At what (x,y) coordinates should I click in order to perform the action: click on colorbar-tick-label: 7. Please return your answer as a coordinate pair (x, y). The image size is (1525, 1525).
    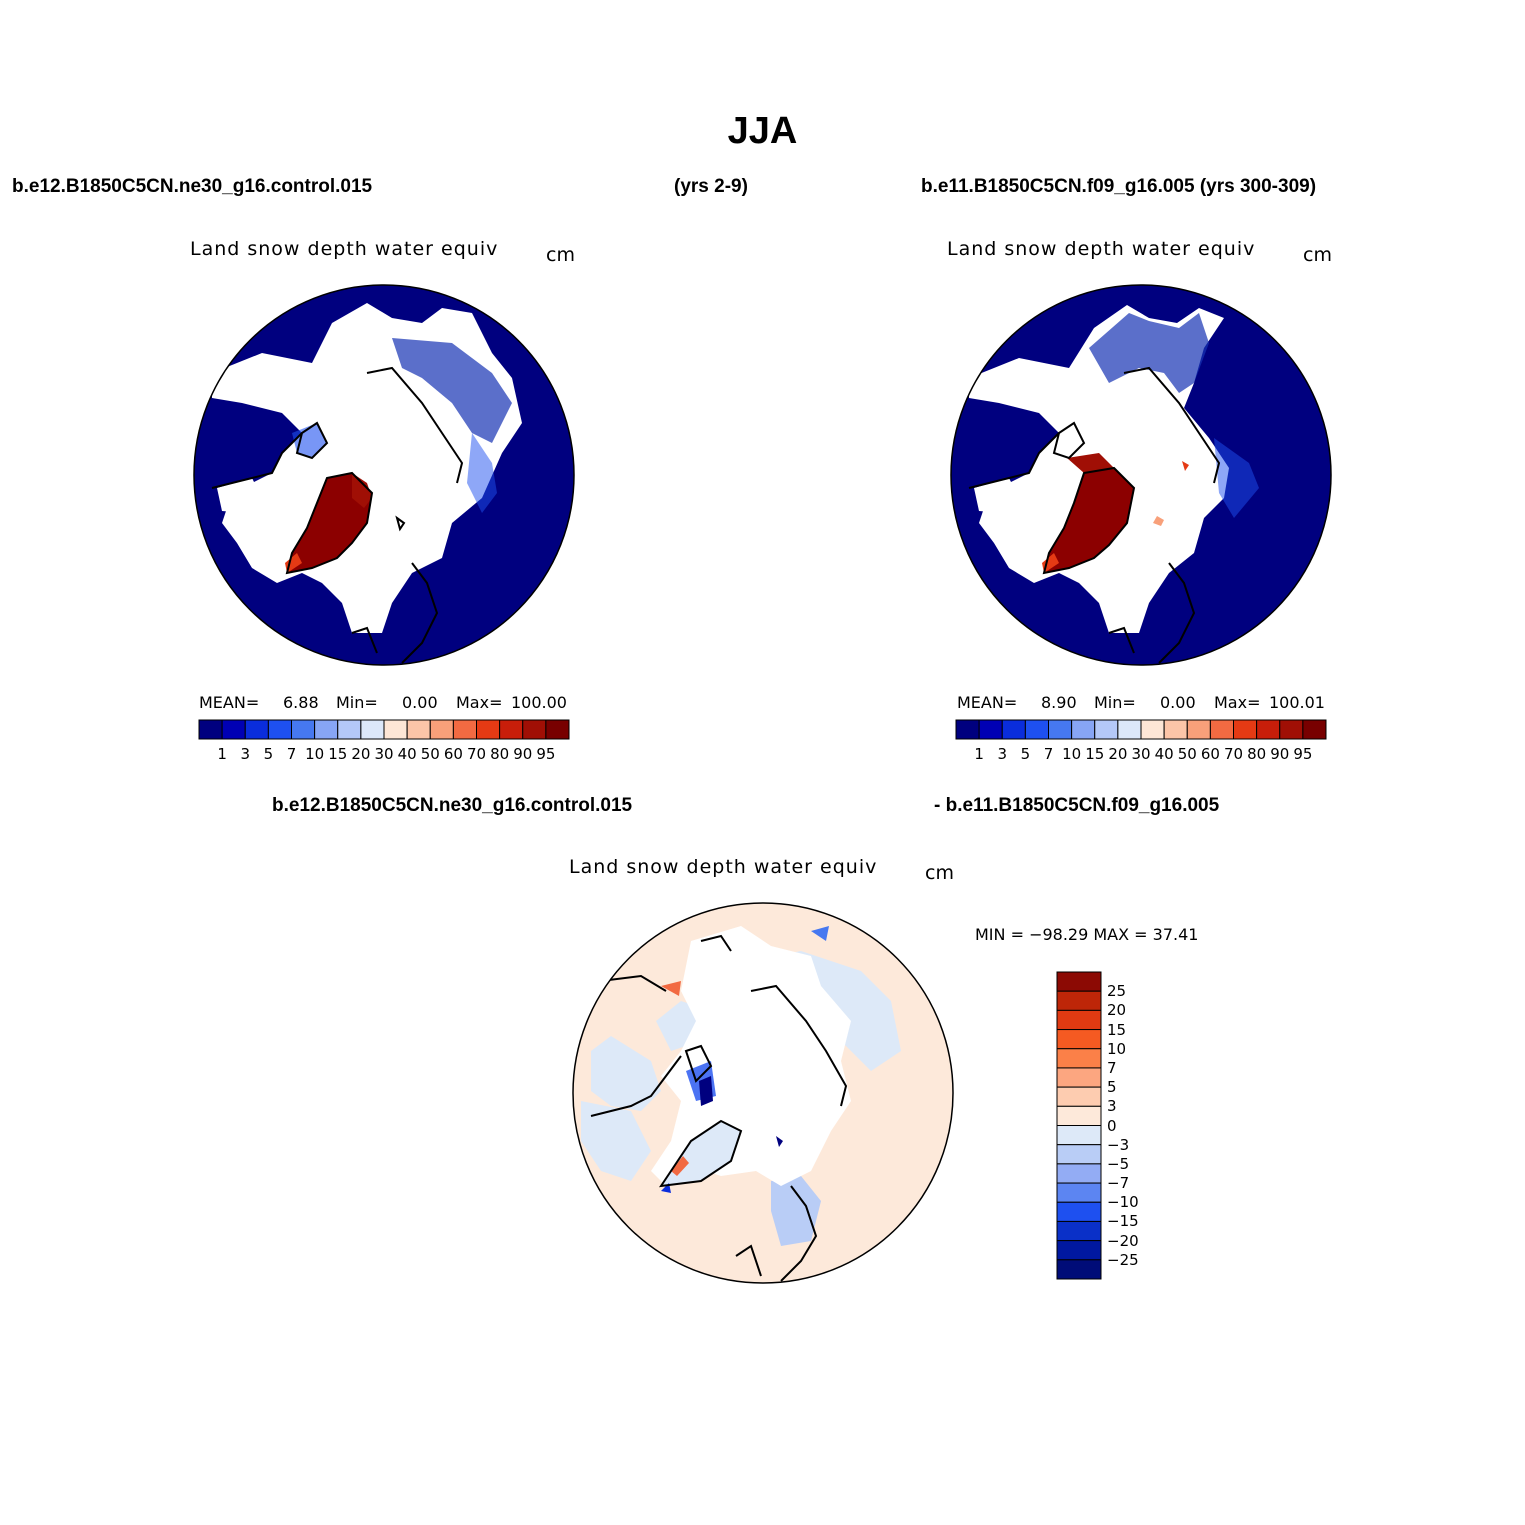
    Looking at the image, I should click on (291, 754).